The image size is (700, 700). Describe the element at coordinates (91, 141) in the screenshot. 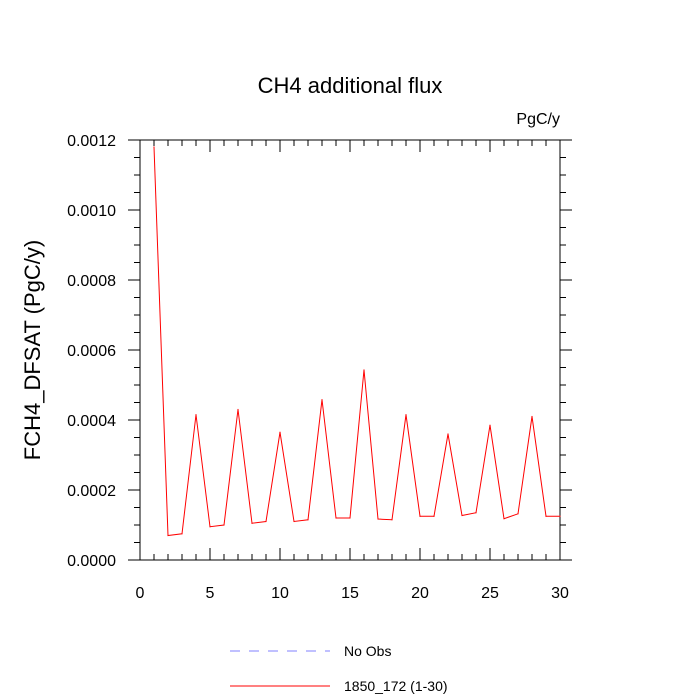

I see `y-tick-label: 0.0012` at that location.